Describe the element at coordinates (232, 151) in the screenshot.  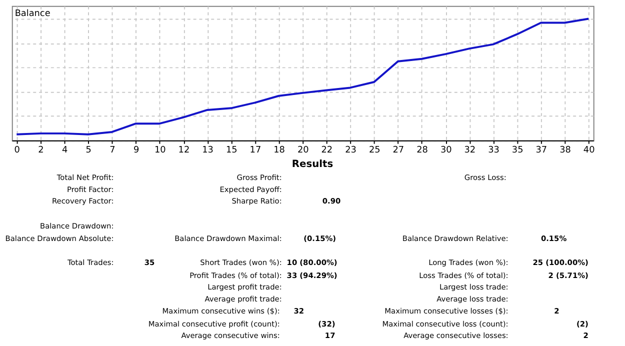
I see `x-tick-label: 15` at that location.